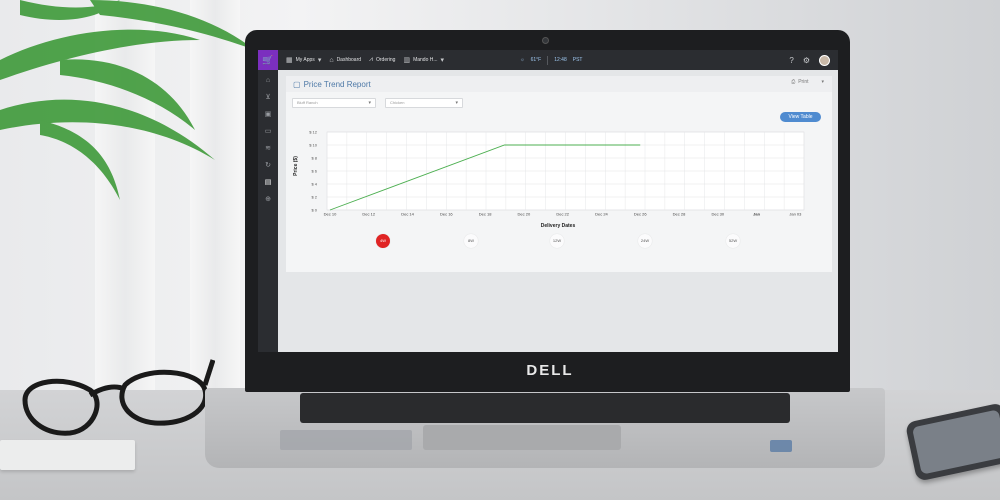 This screenshot has height=500, width=1000. I want to click on y-axis-label: Price ($), so click(296, 166).